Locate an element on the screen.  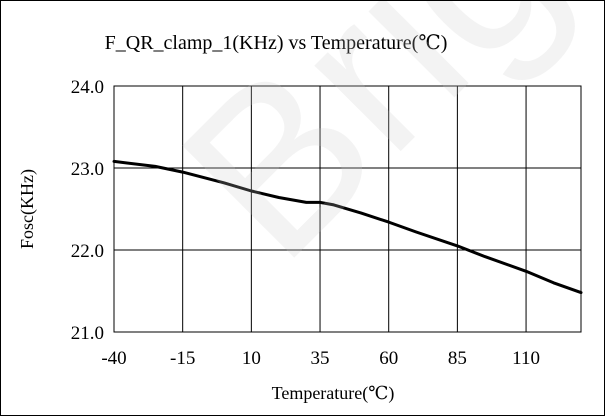
y-tick-label: 22.0 is located at coordinates (87, 251).